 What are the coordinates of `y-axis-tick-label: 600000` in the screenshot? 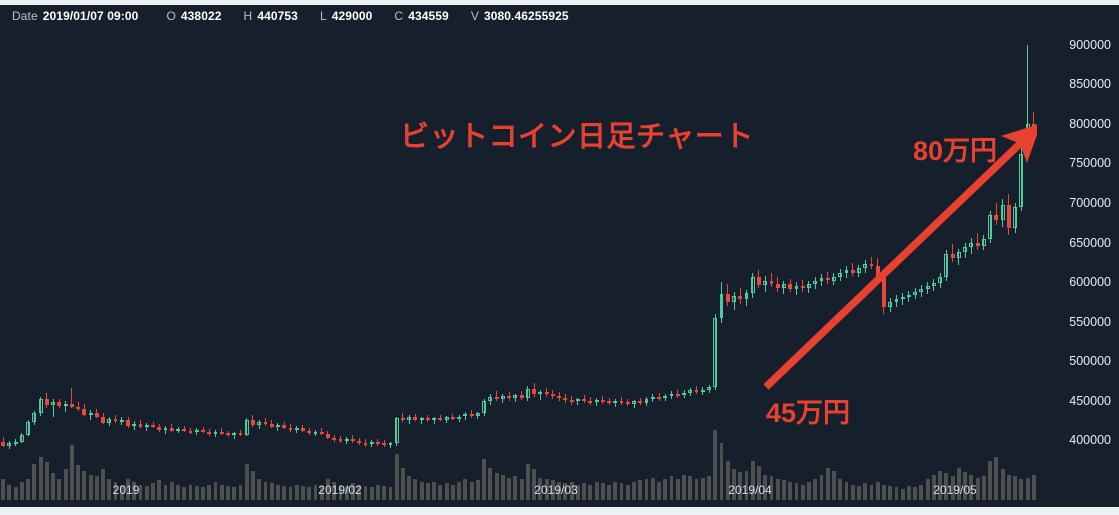 It's located at (1090, 282).